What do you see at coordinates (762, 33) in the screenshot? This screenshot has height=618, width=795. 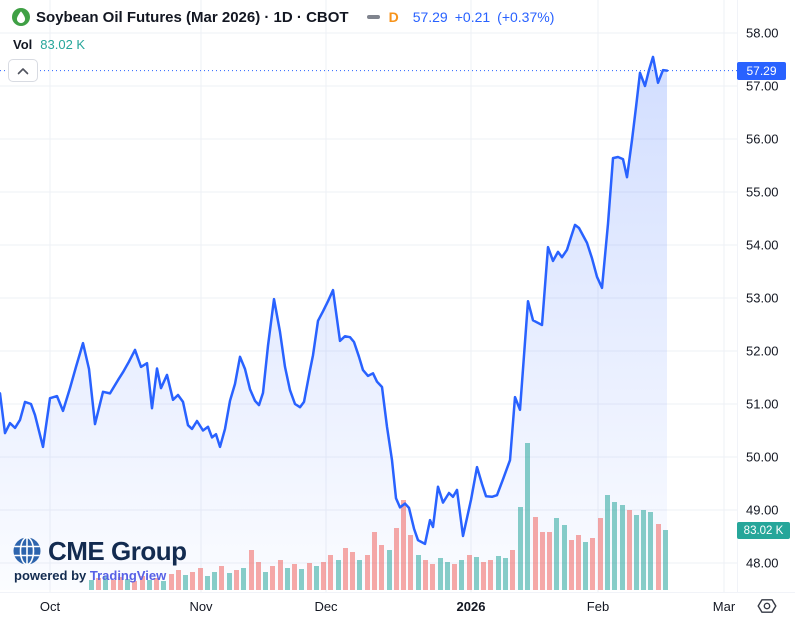 I see `price-axis-label: 58.00` at bounding box center [762, 33].